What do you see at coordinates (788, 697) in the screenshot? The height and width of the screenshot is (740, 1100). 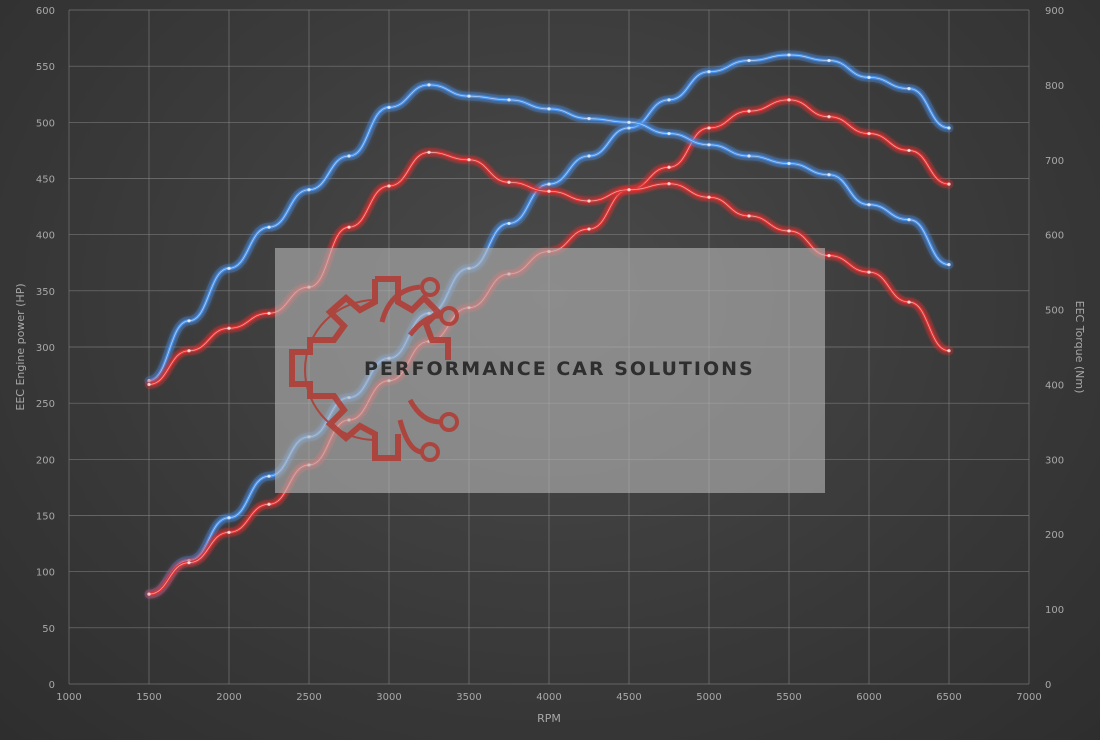 I see `x-tick-label: 5500` at bounding box center [788, 697].